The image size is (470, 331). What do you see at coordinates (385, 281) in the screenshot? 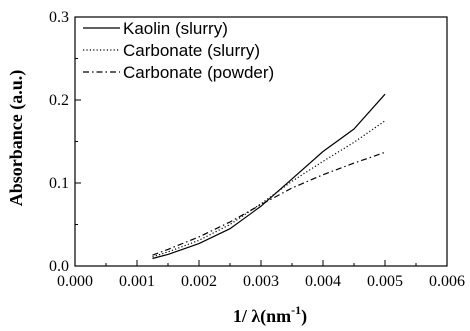
I see `x-tick-label: 0.005` at bounding box center [385, 281].